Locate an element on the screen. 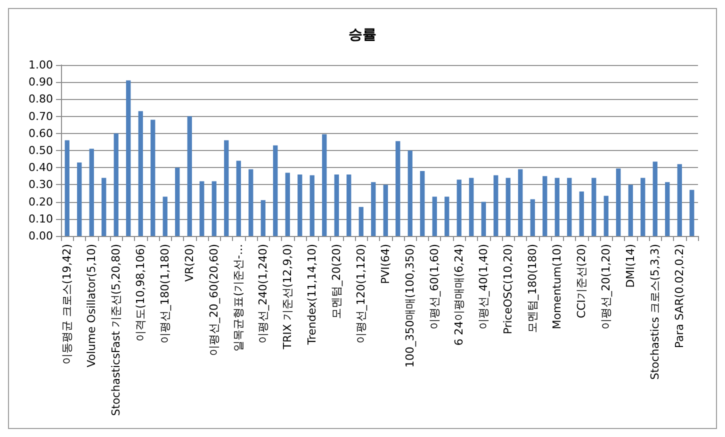 This screenshot has width=725, height=437. x-tick-label: Para SAR(0.02,0.2) is located at coordinates (679, 296).